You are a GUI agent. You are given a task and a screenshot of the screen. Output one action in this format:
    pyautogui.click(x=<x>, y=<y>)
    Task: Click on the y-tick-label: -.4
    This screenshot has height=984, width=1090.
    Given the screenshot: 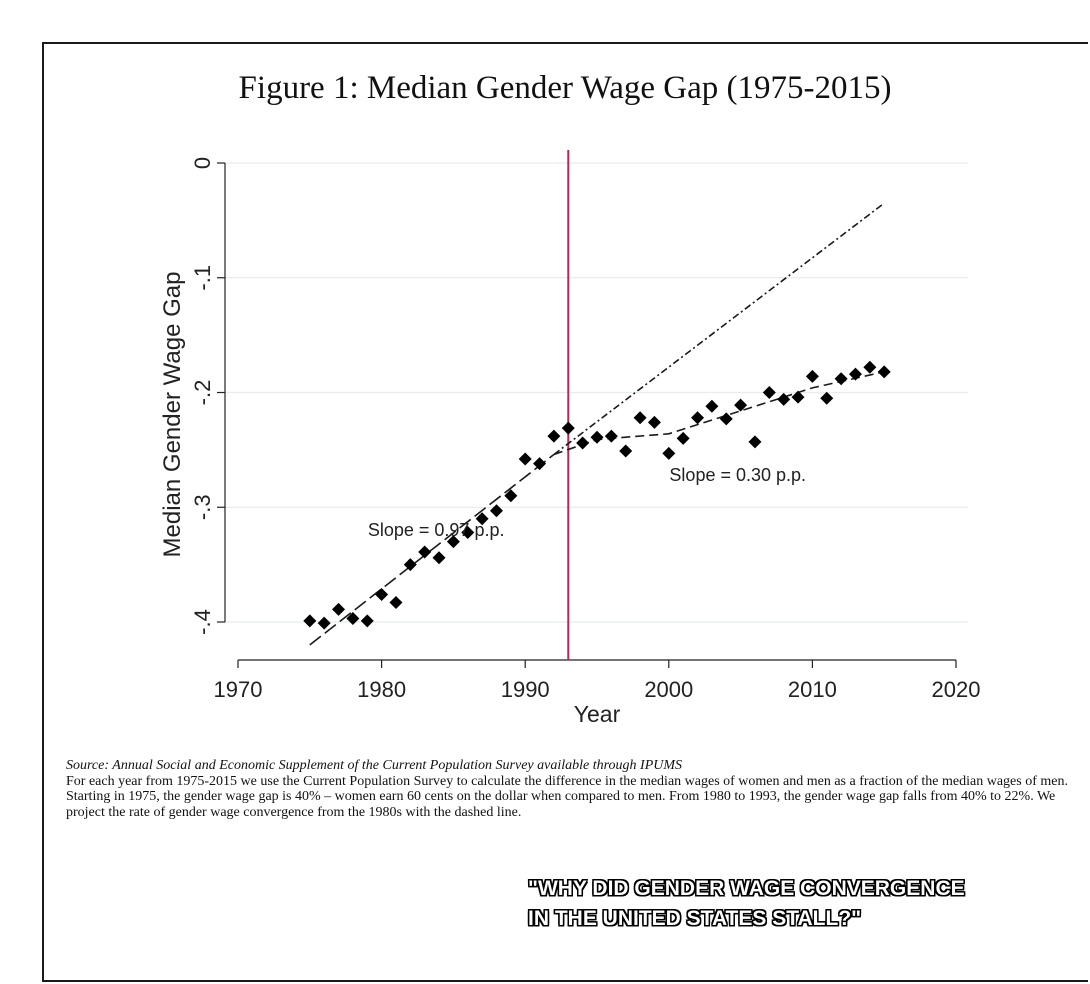 What is the action you would take?
    pyautogui.click(x=202, y=622)
    